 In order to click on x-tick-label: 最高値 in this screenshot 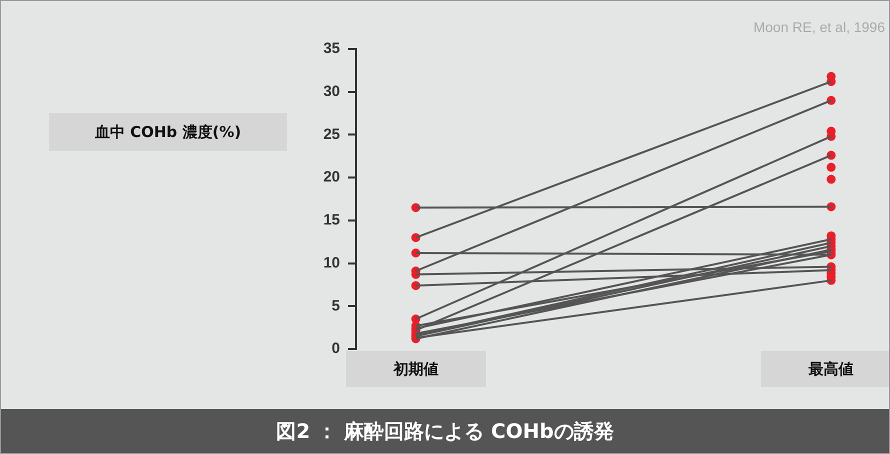, I will do `click(831, 369)`.